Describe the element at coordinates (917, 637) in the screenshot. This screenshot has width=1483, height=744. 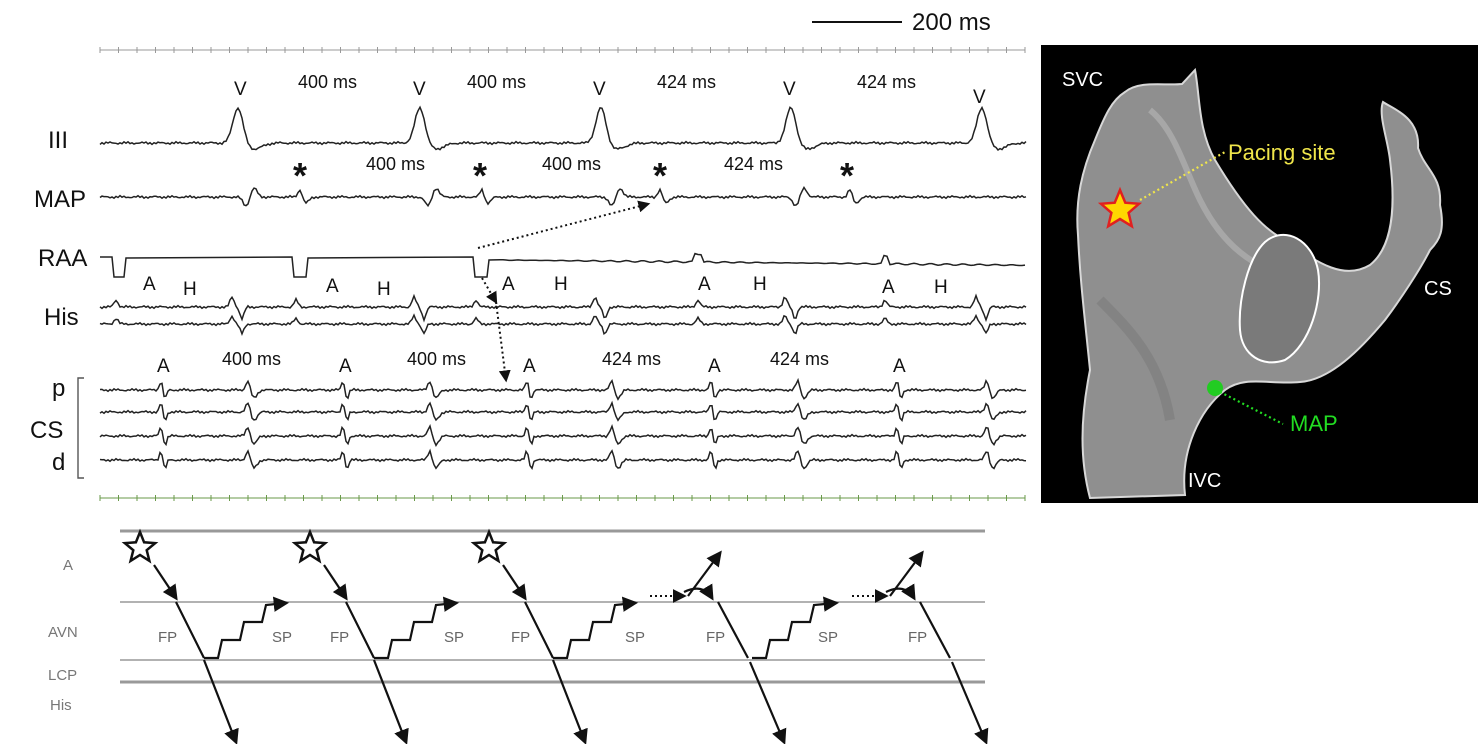
I see `fp-label-5: FP` at that location.